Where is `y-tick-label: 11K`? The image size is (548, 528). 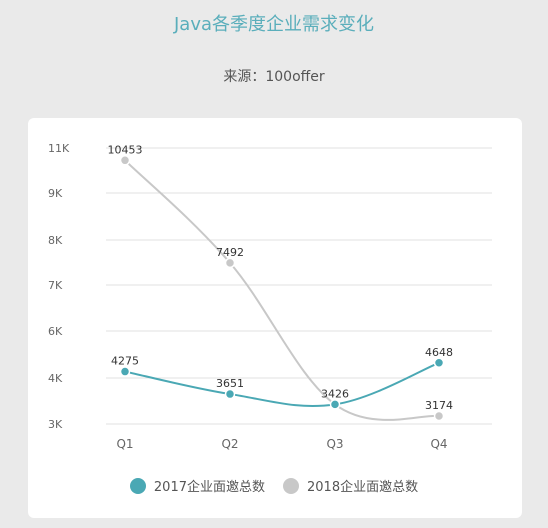 y-tick-label: 11K is located at coordinates (59, 148).